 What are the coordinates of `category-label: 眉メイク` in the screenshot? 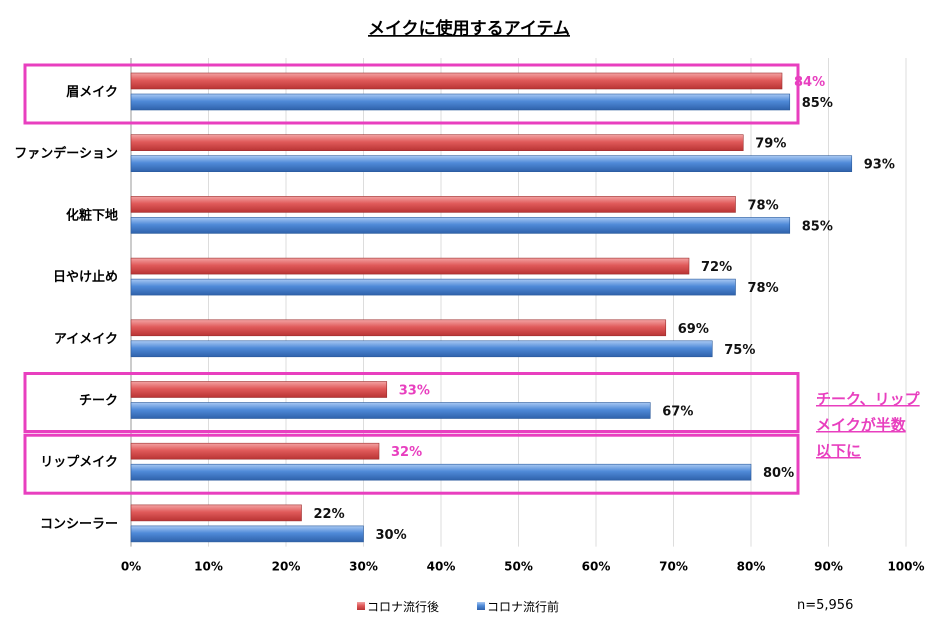 It's located at (92, 92).